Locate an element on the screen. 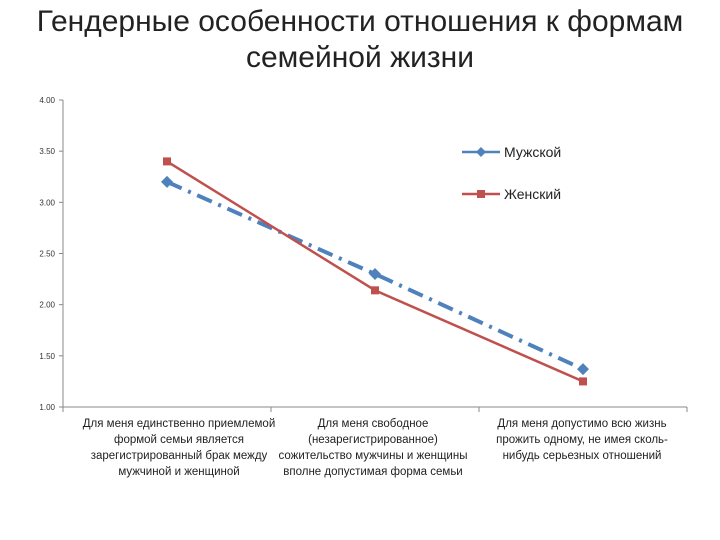 This screenshot has width=720, height=540. legend-label-2: Женский is located at coordinates (532, 194).